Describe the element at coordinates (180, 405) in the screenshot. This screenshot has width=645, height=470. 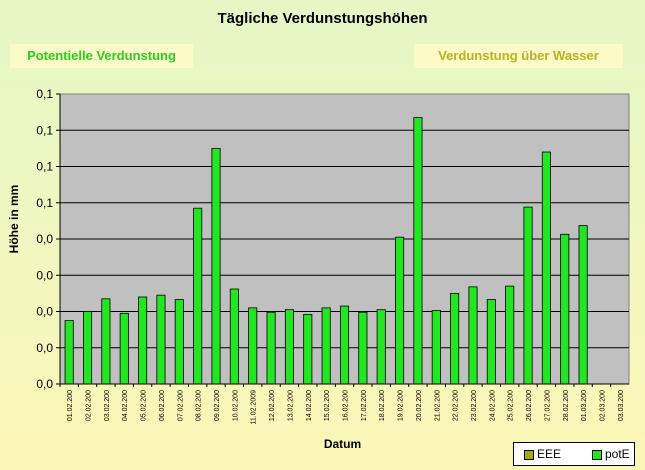
I see `x-tick-label: 07.02.200` at that location.